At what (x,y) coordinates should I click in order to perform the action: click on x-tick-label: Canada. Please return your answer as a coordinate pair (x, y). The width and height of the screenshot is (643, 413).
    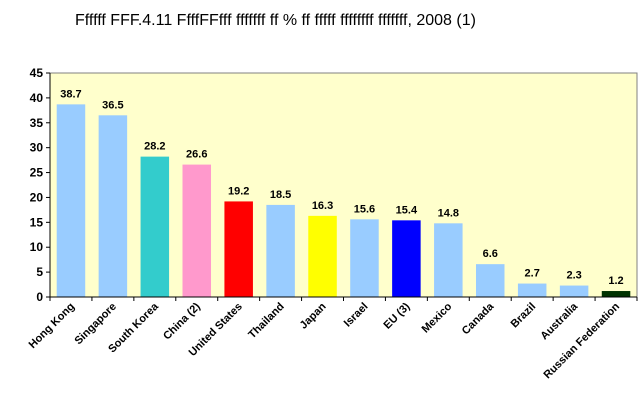
    Looking at the image, I should click on (478, 318).